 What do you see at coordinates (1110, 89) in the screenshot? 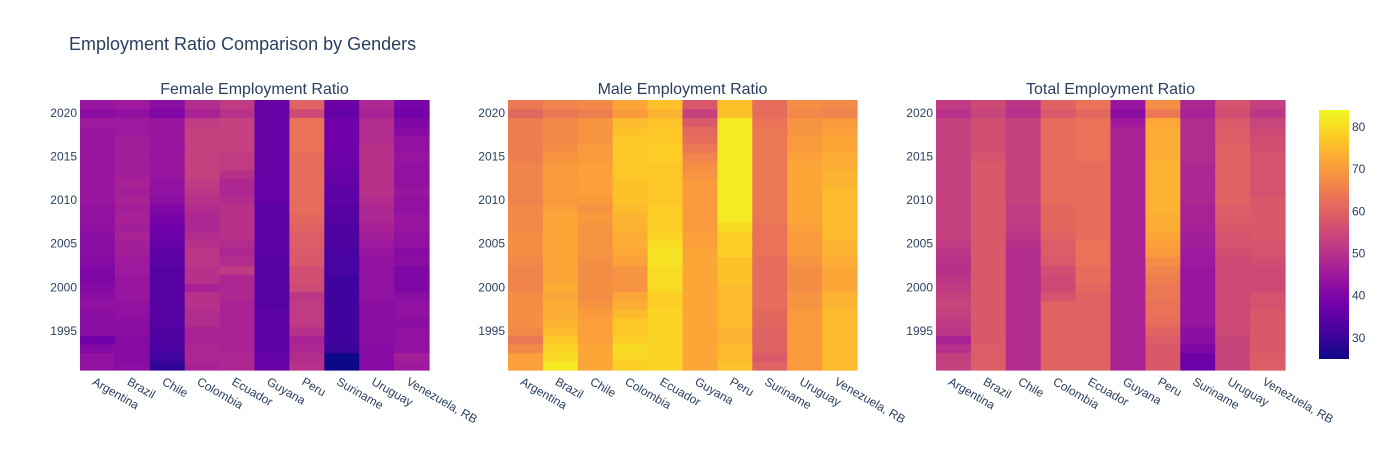
I see `subplot-title: Total Employment Ratio` at bounding box center [1110, 89].